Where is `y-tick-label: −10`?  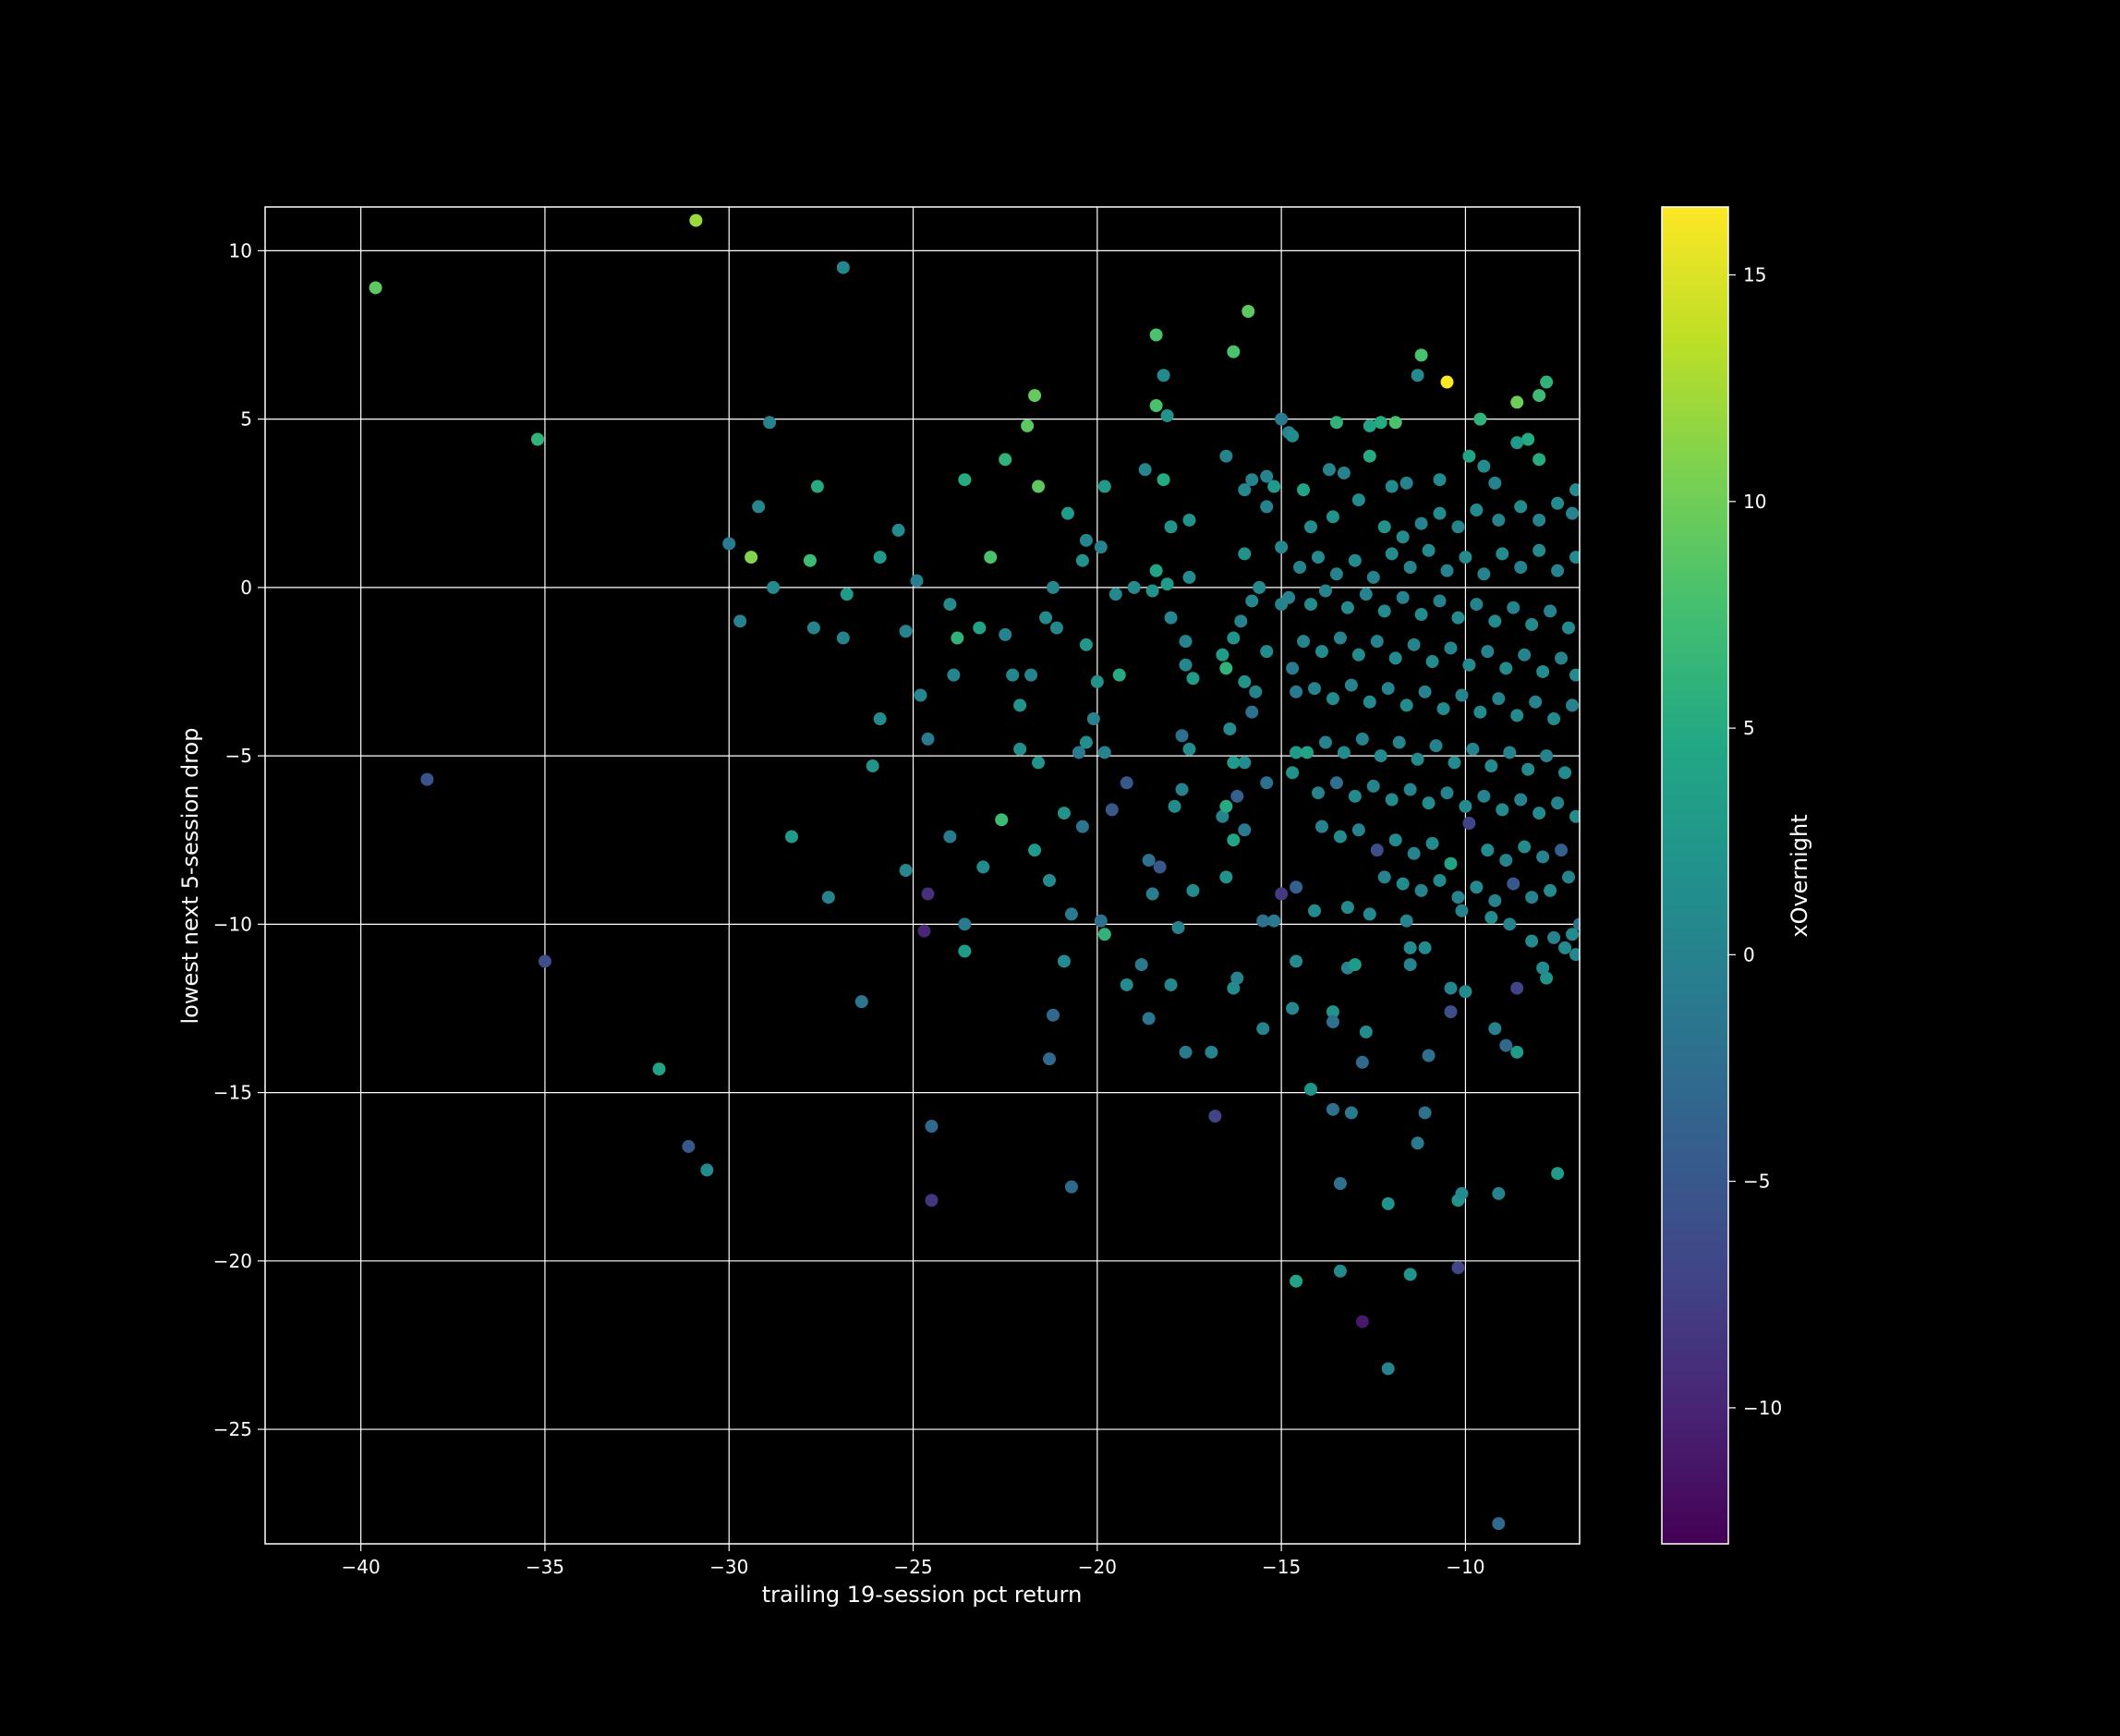
y-tick-label: −10 is located at coordinates (232, 924).